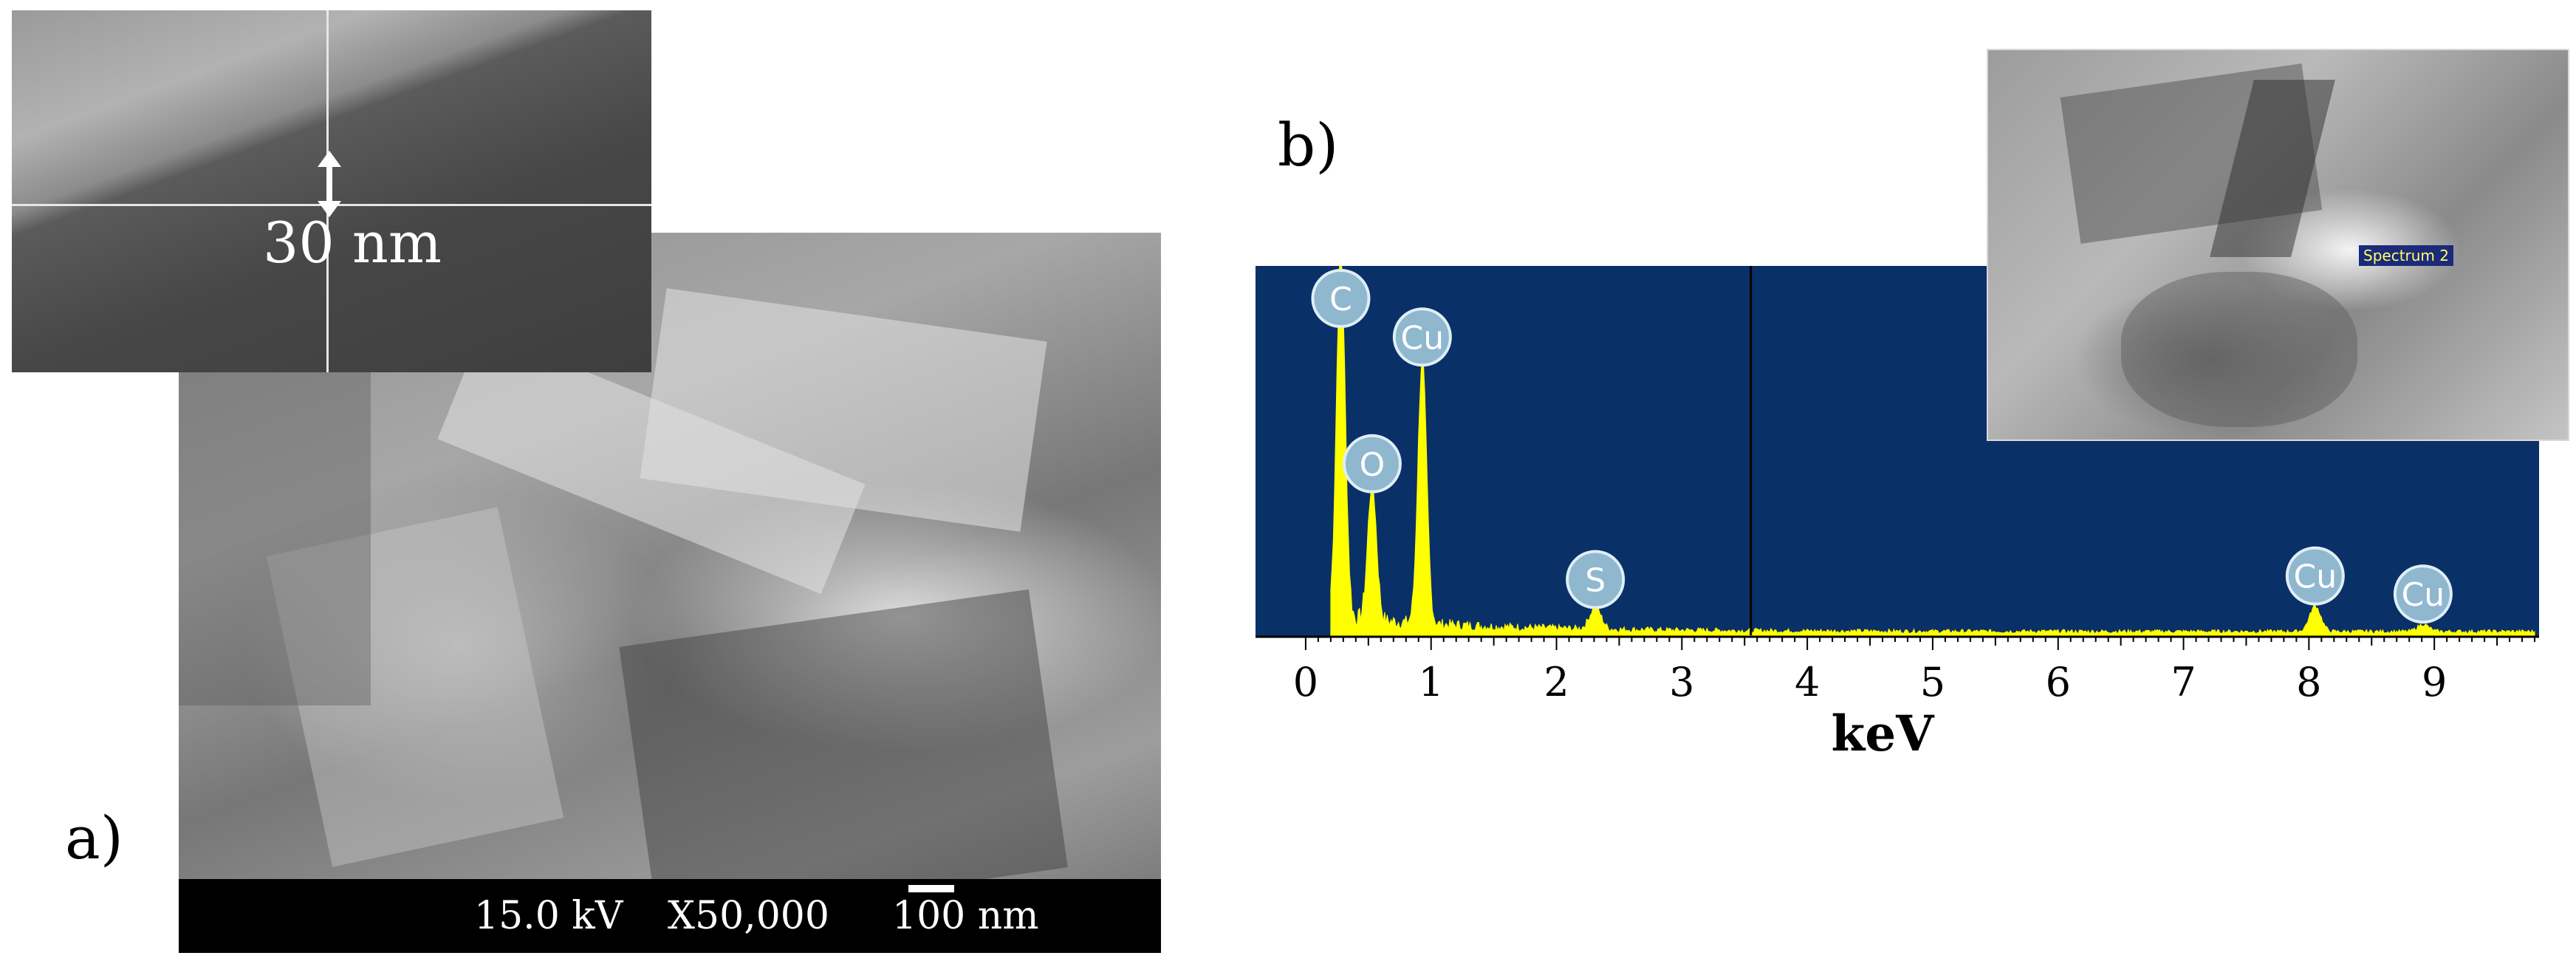  Describe the element at coordinates (94, 838) in the screenshot. I see `panel-a-letter: a)` at that location.